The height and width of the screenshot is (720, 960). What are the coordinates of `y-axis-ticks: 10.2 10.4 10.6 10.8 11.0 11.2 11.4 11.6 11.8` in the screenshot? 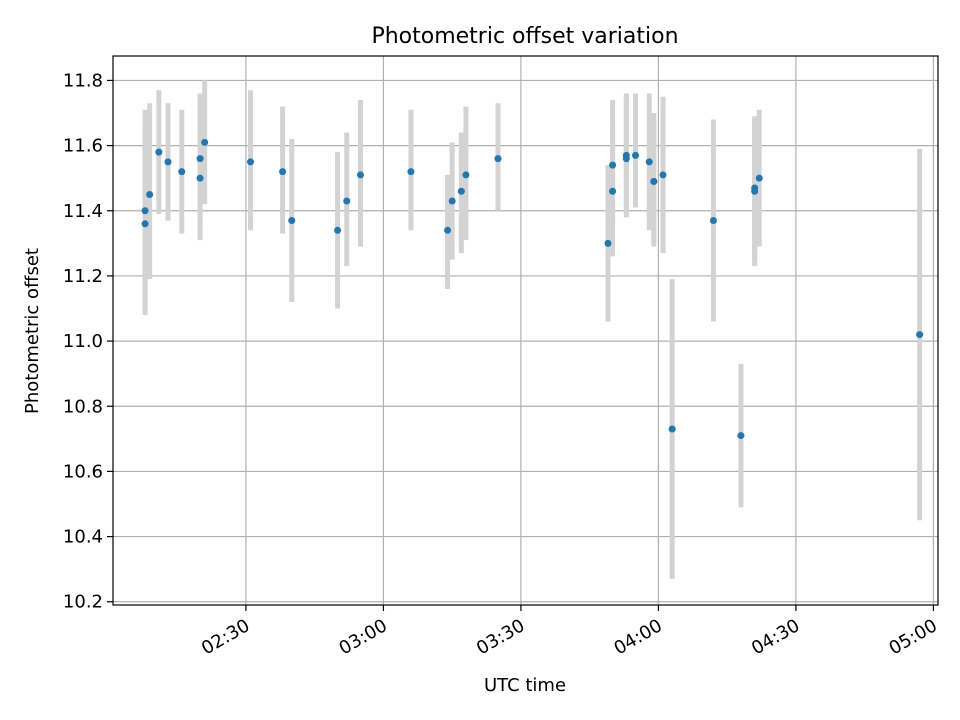 It's located at (88, 341).